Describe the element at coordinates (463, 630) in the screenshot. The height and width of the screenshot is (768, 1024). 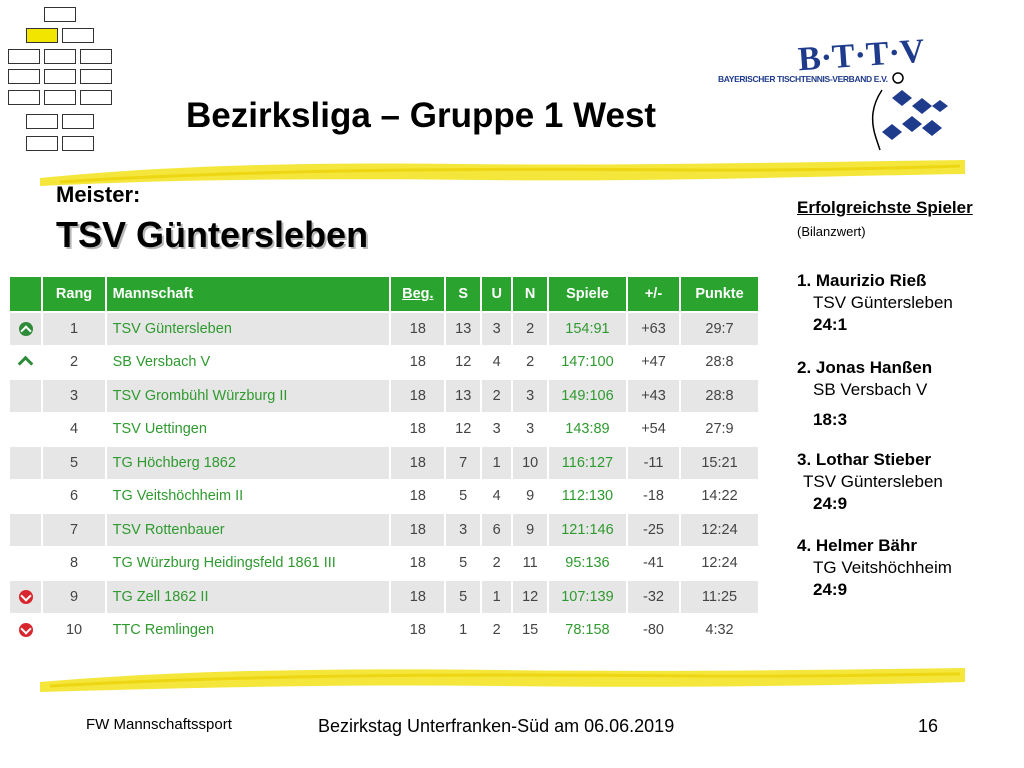
I see `cell-s: 1` at that location.